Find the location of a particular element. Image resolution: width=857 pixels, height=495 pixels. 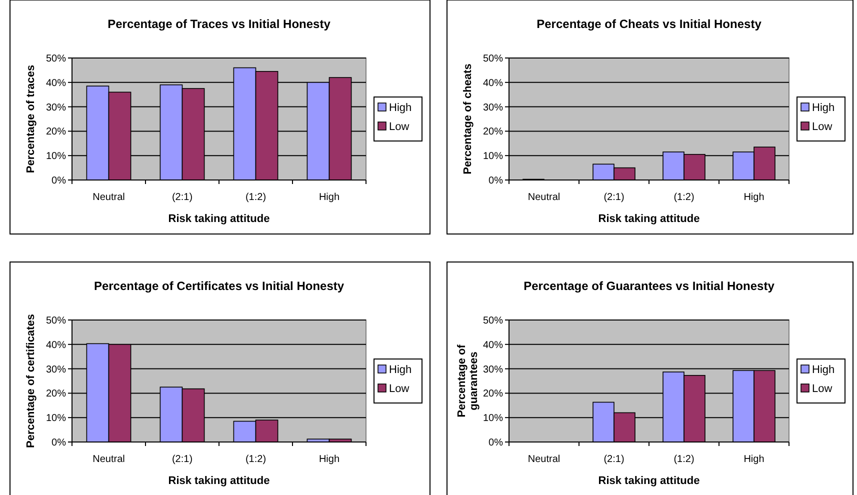

chart-title: Percentage of Traces vs Initial Honesty is located at coordinates (219, 24).